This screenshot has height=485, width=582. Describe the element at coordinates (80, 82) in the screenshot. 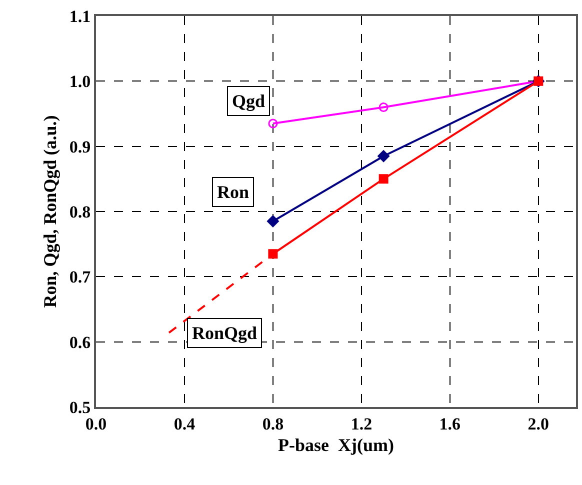

I see `y-tick-label: 1.0` at that location.